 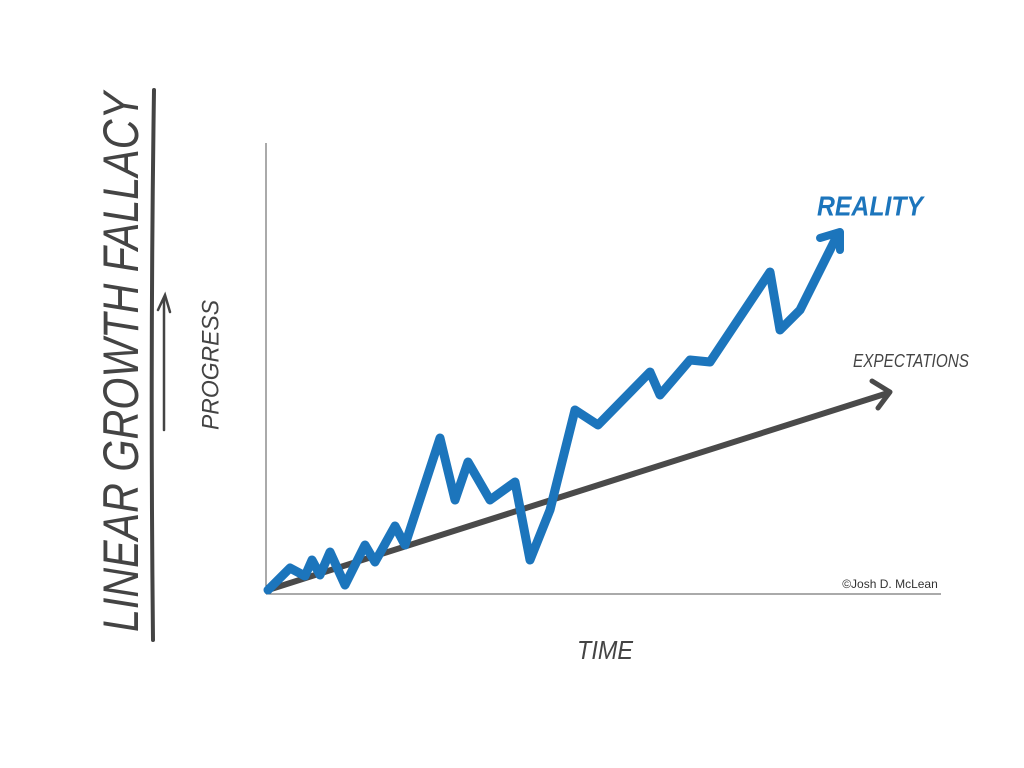 What do you see at coordinates (881, 394) in the screenshot?
I see `expectations-arrowhead` at bounding box center [881, 394].